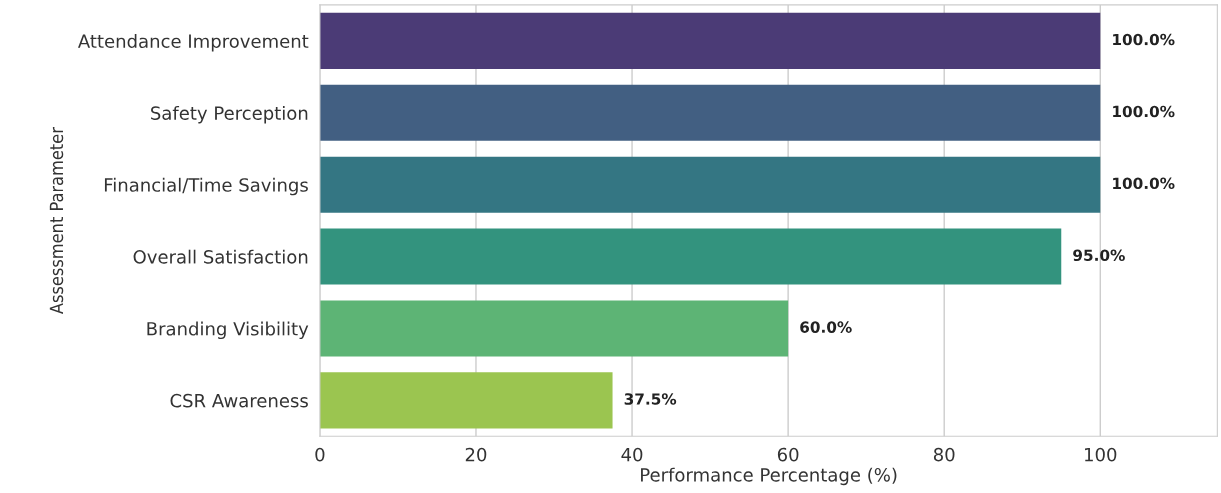 The image size is (1221, 493). I want to click on data-label: 37.5%, so click(650, 399).